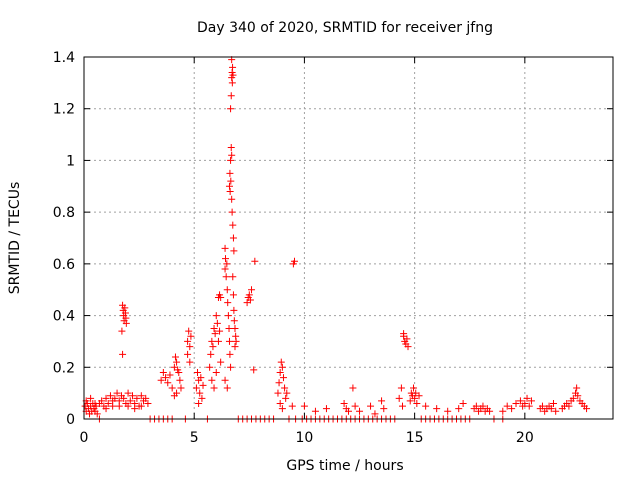 Image resolution: width=640 pixels, height=480 pixels. I want to click on y-tick-label: 0.8, so click(64, 213).